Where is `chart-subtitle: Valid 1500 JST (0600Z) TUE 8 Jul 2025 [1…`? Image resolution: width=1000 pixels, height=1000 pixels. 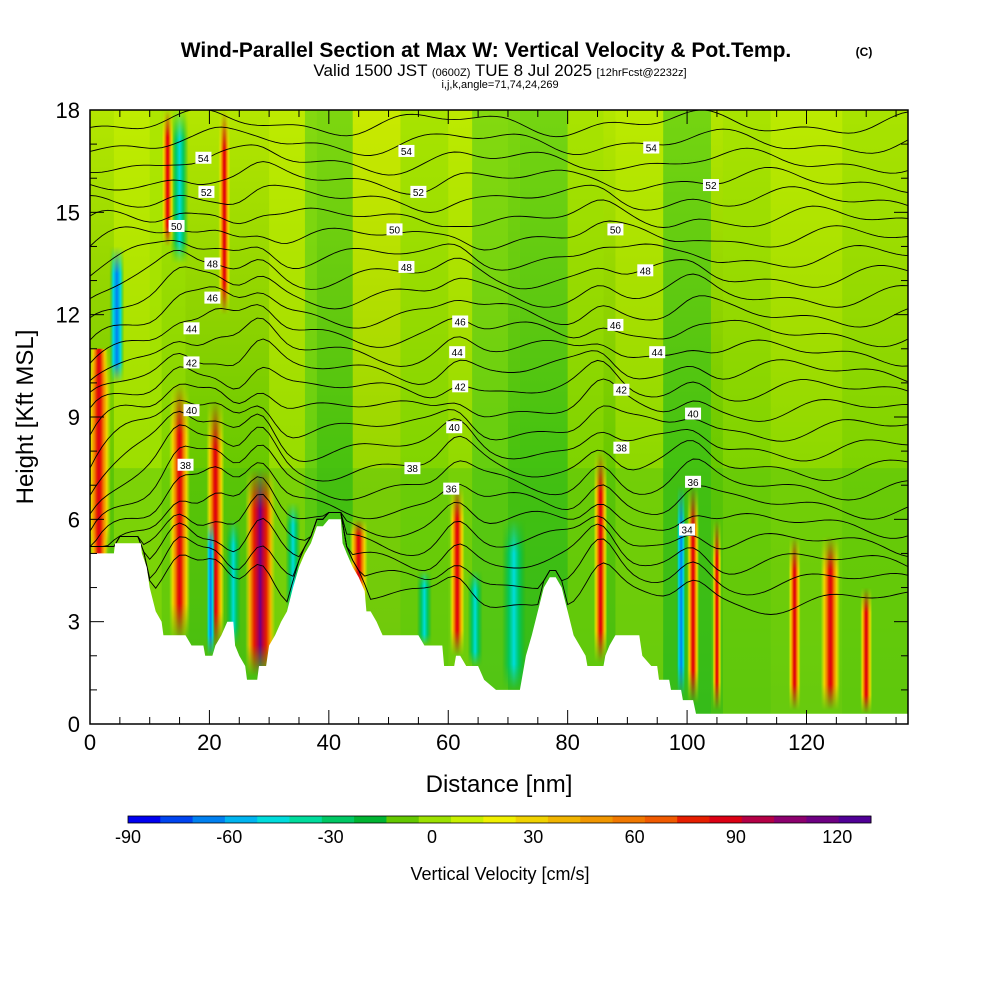 chart-subtitle: Valid 1500 JST (0600Z) TUE 8 Jul 2025 [1… is located at coordinates (499, 70).